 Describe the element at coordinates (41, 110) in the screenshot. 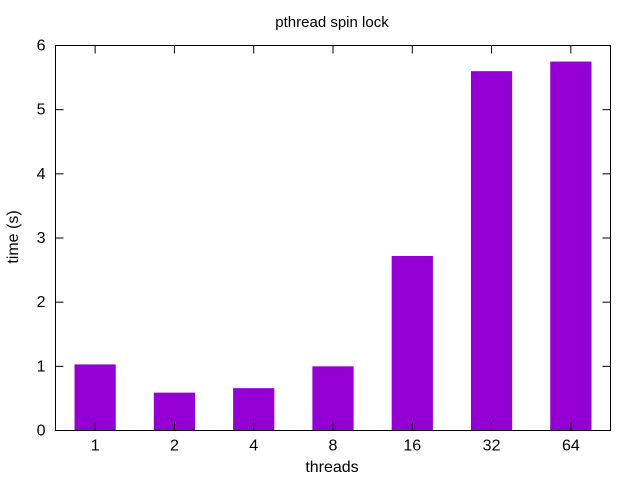

I see `y-tick-label: 5` at that location.